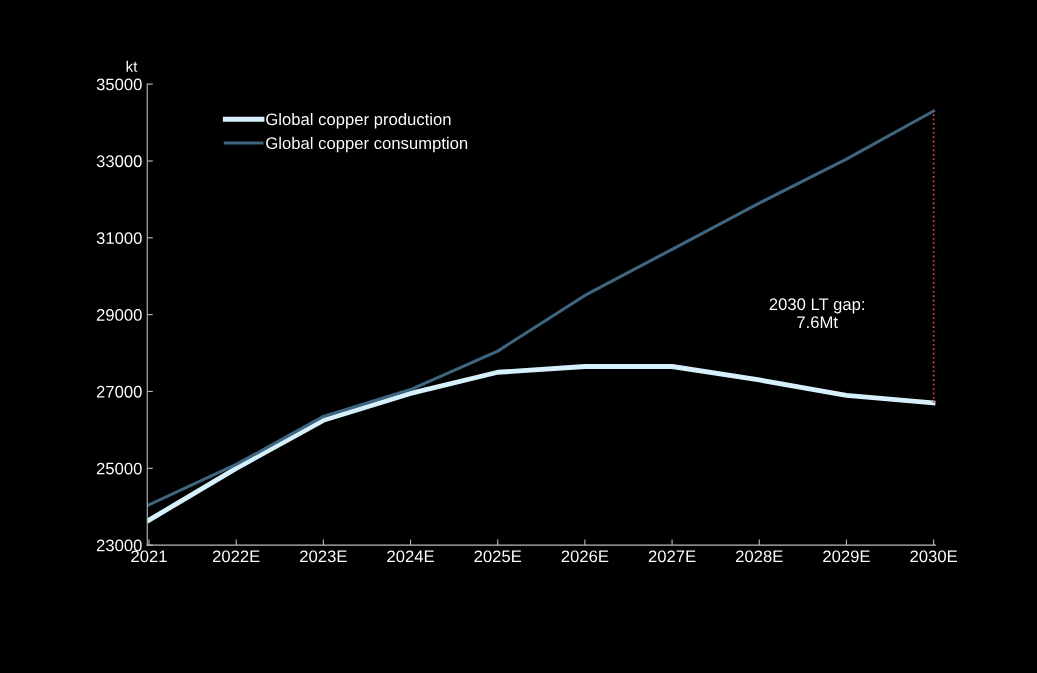  I want to click on y-tick-label: 31000, so click(119, 238).